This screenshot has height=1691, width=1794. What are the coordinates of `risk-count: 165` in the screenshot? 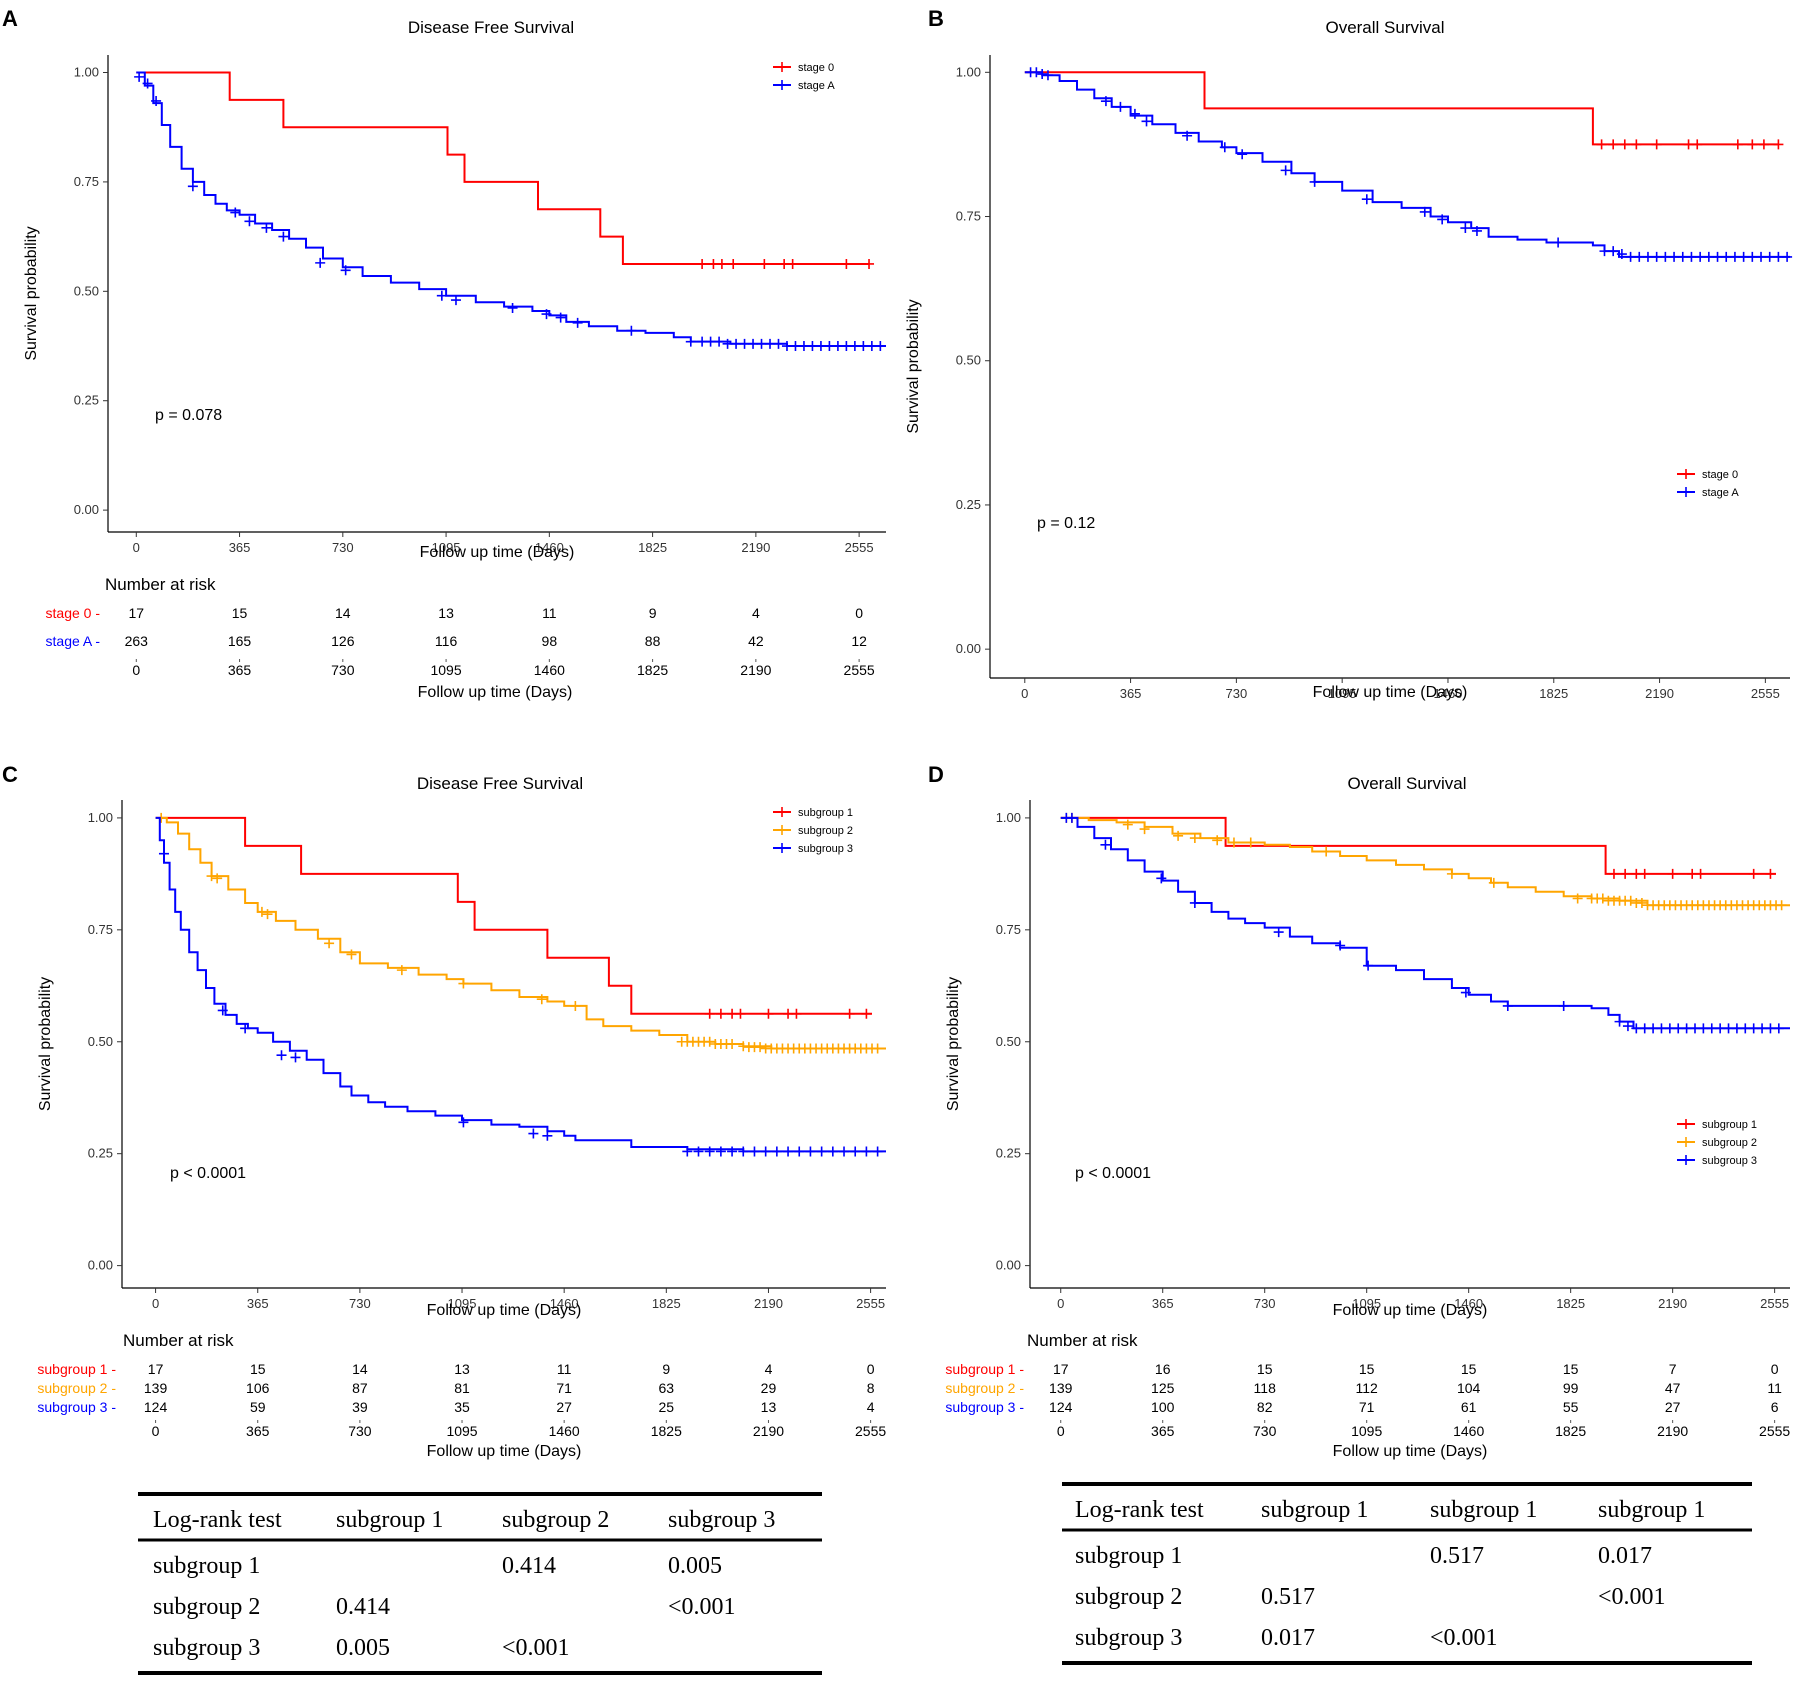 It's located at (240, 641).